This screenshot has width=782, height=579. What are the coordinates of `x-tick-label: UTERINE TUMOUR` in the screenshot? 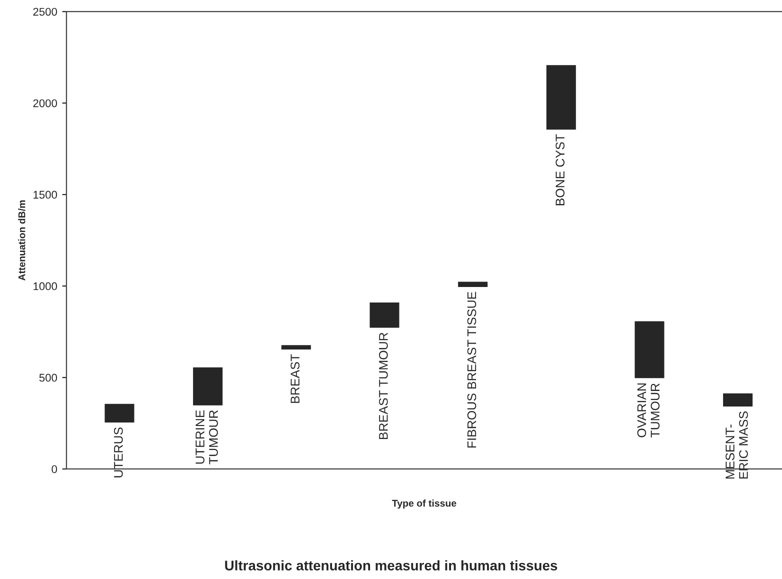 It's located at (207, 437).